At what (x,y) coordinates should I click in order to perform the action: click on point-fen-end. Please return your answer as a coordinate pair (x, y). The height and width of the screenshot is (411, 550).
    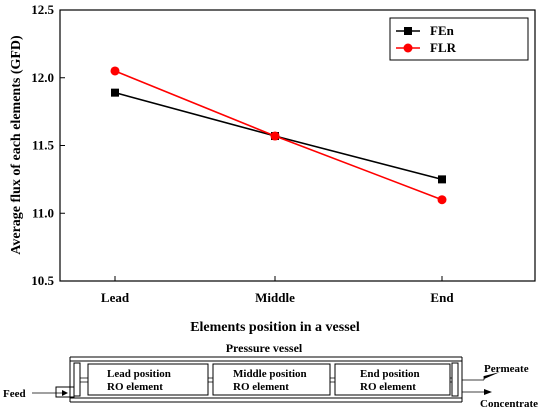
    Looking at the image, I should click on (442, 179).